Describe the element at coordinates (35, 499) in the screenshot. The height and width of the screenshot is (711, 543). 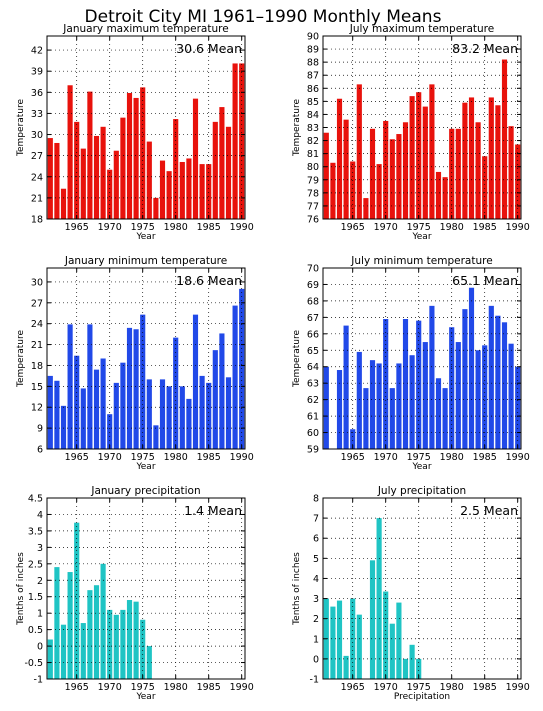
I see `y-tick-label: 4.5` at that location.